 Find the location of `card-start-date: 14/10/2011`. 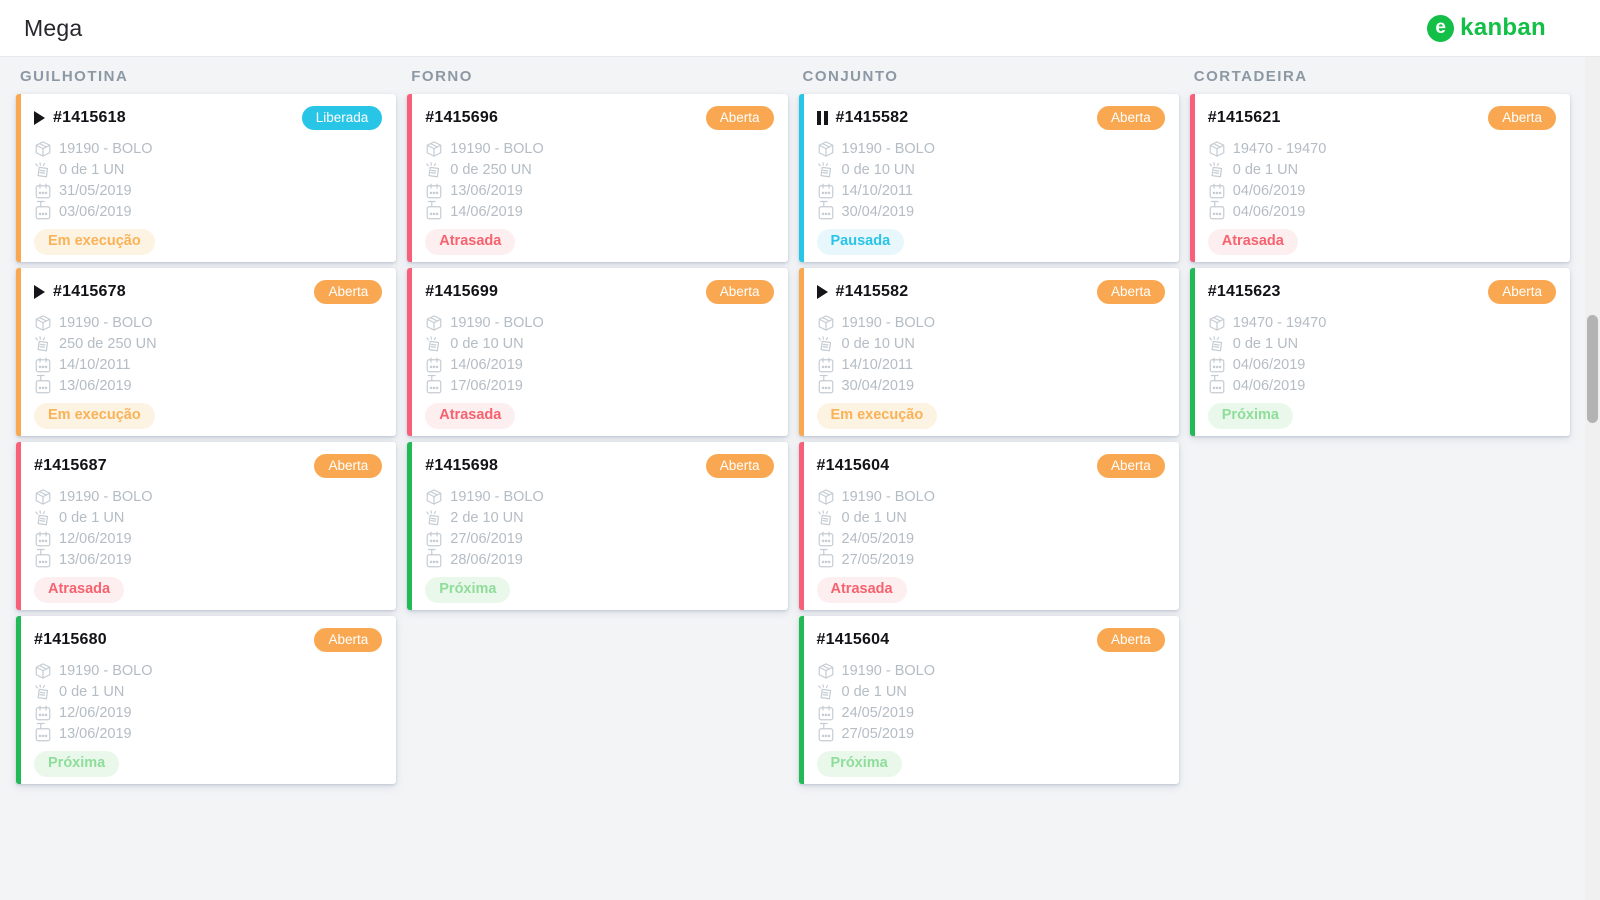

card-start-date: 14/10/2011 is located at coordinates (877, 364).